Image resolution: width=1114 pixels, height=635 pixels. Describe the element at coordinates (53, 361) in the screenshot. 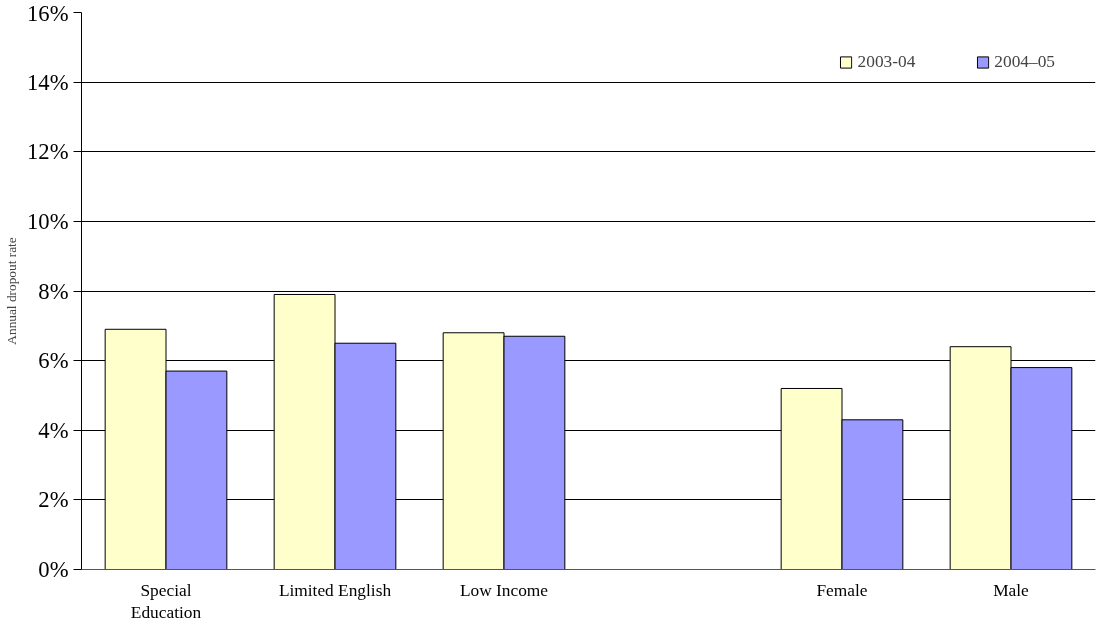

I see `y-tick-label: 6%` at that location.